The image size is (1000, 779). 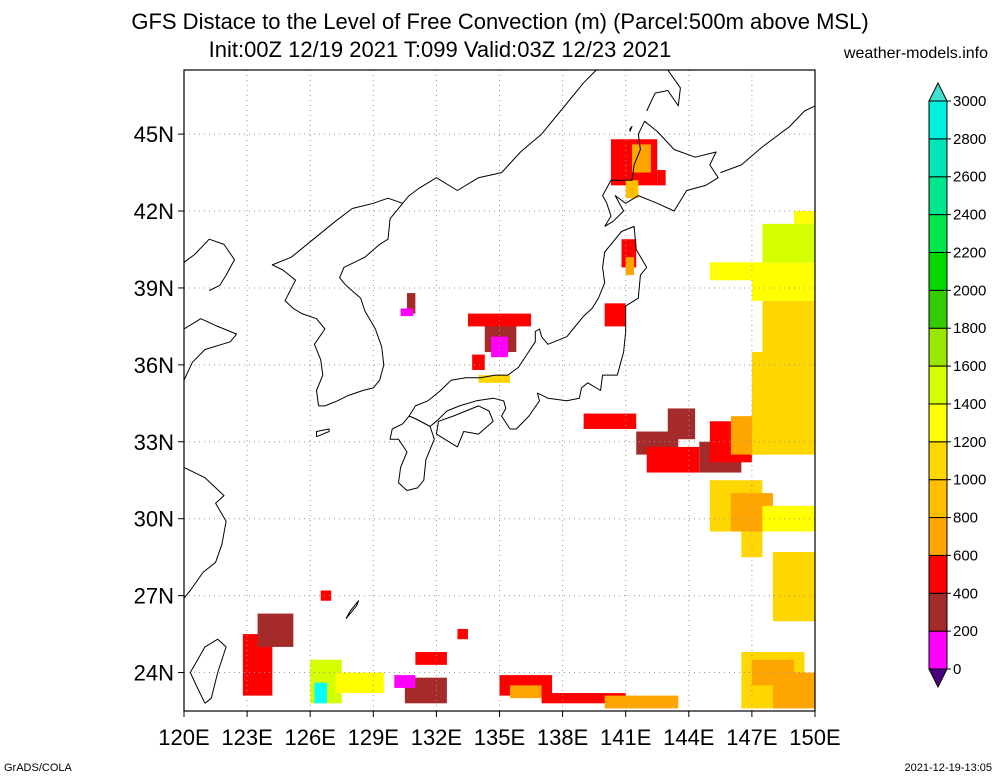 I want to click on colorbar-label: 400, so click(x=965, y=593).